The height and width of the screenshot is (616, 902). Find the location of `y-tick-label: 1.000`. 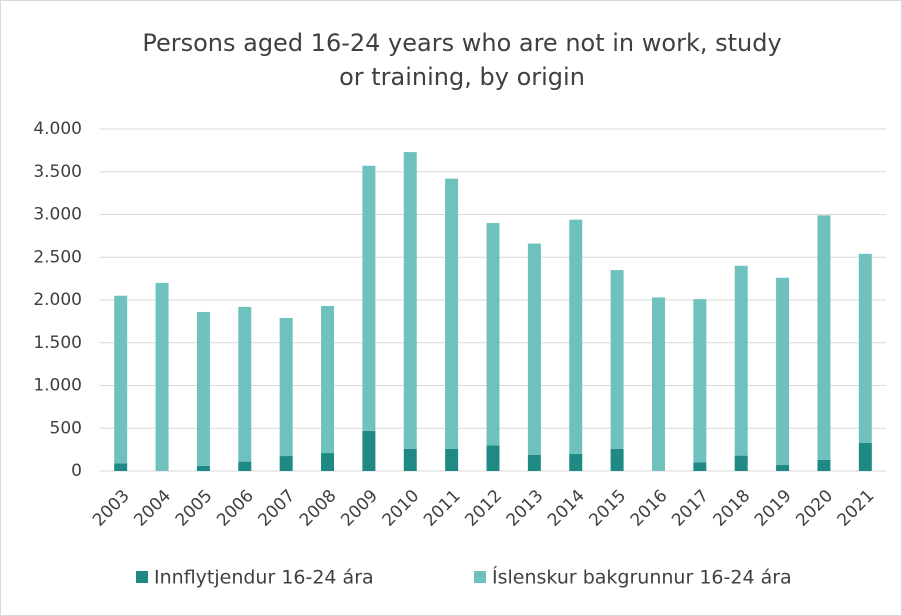

y-tick-label: 1.000 is located at coordinates (57, 386).